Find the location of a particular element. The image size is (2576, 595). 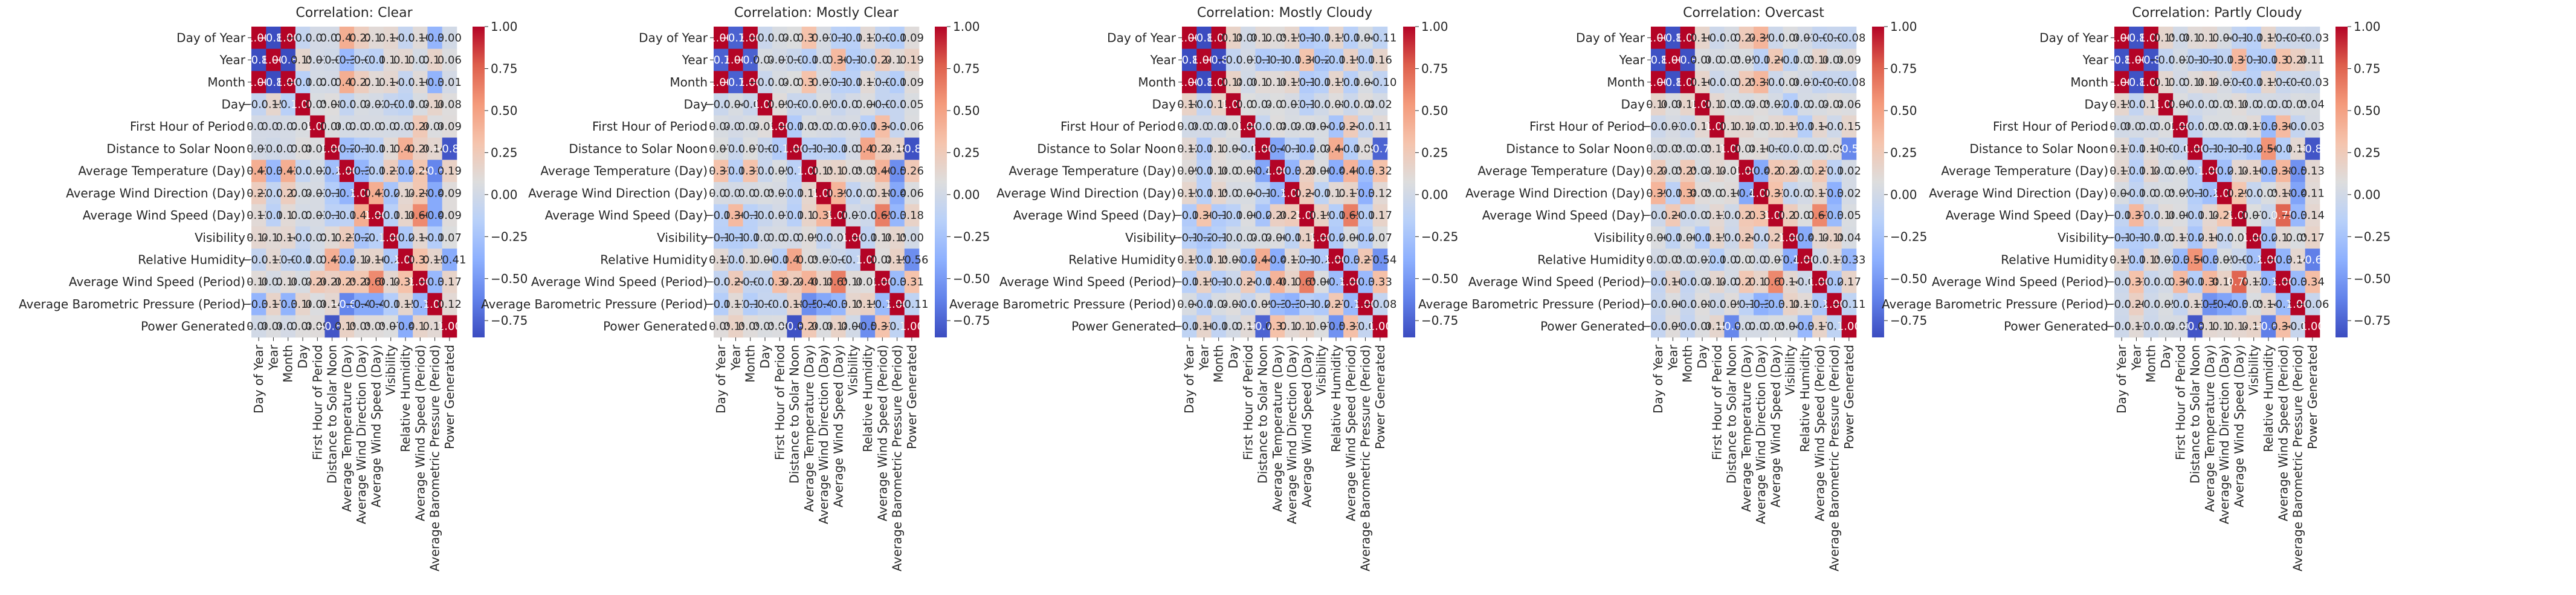

cell-value-label: 0.09 is located at coordinates (868, 171).